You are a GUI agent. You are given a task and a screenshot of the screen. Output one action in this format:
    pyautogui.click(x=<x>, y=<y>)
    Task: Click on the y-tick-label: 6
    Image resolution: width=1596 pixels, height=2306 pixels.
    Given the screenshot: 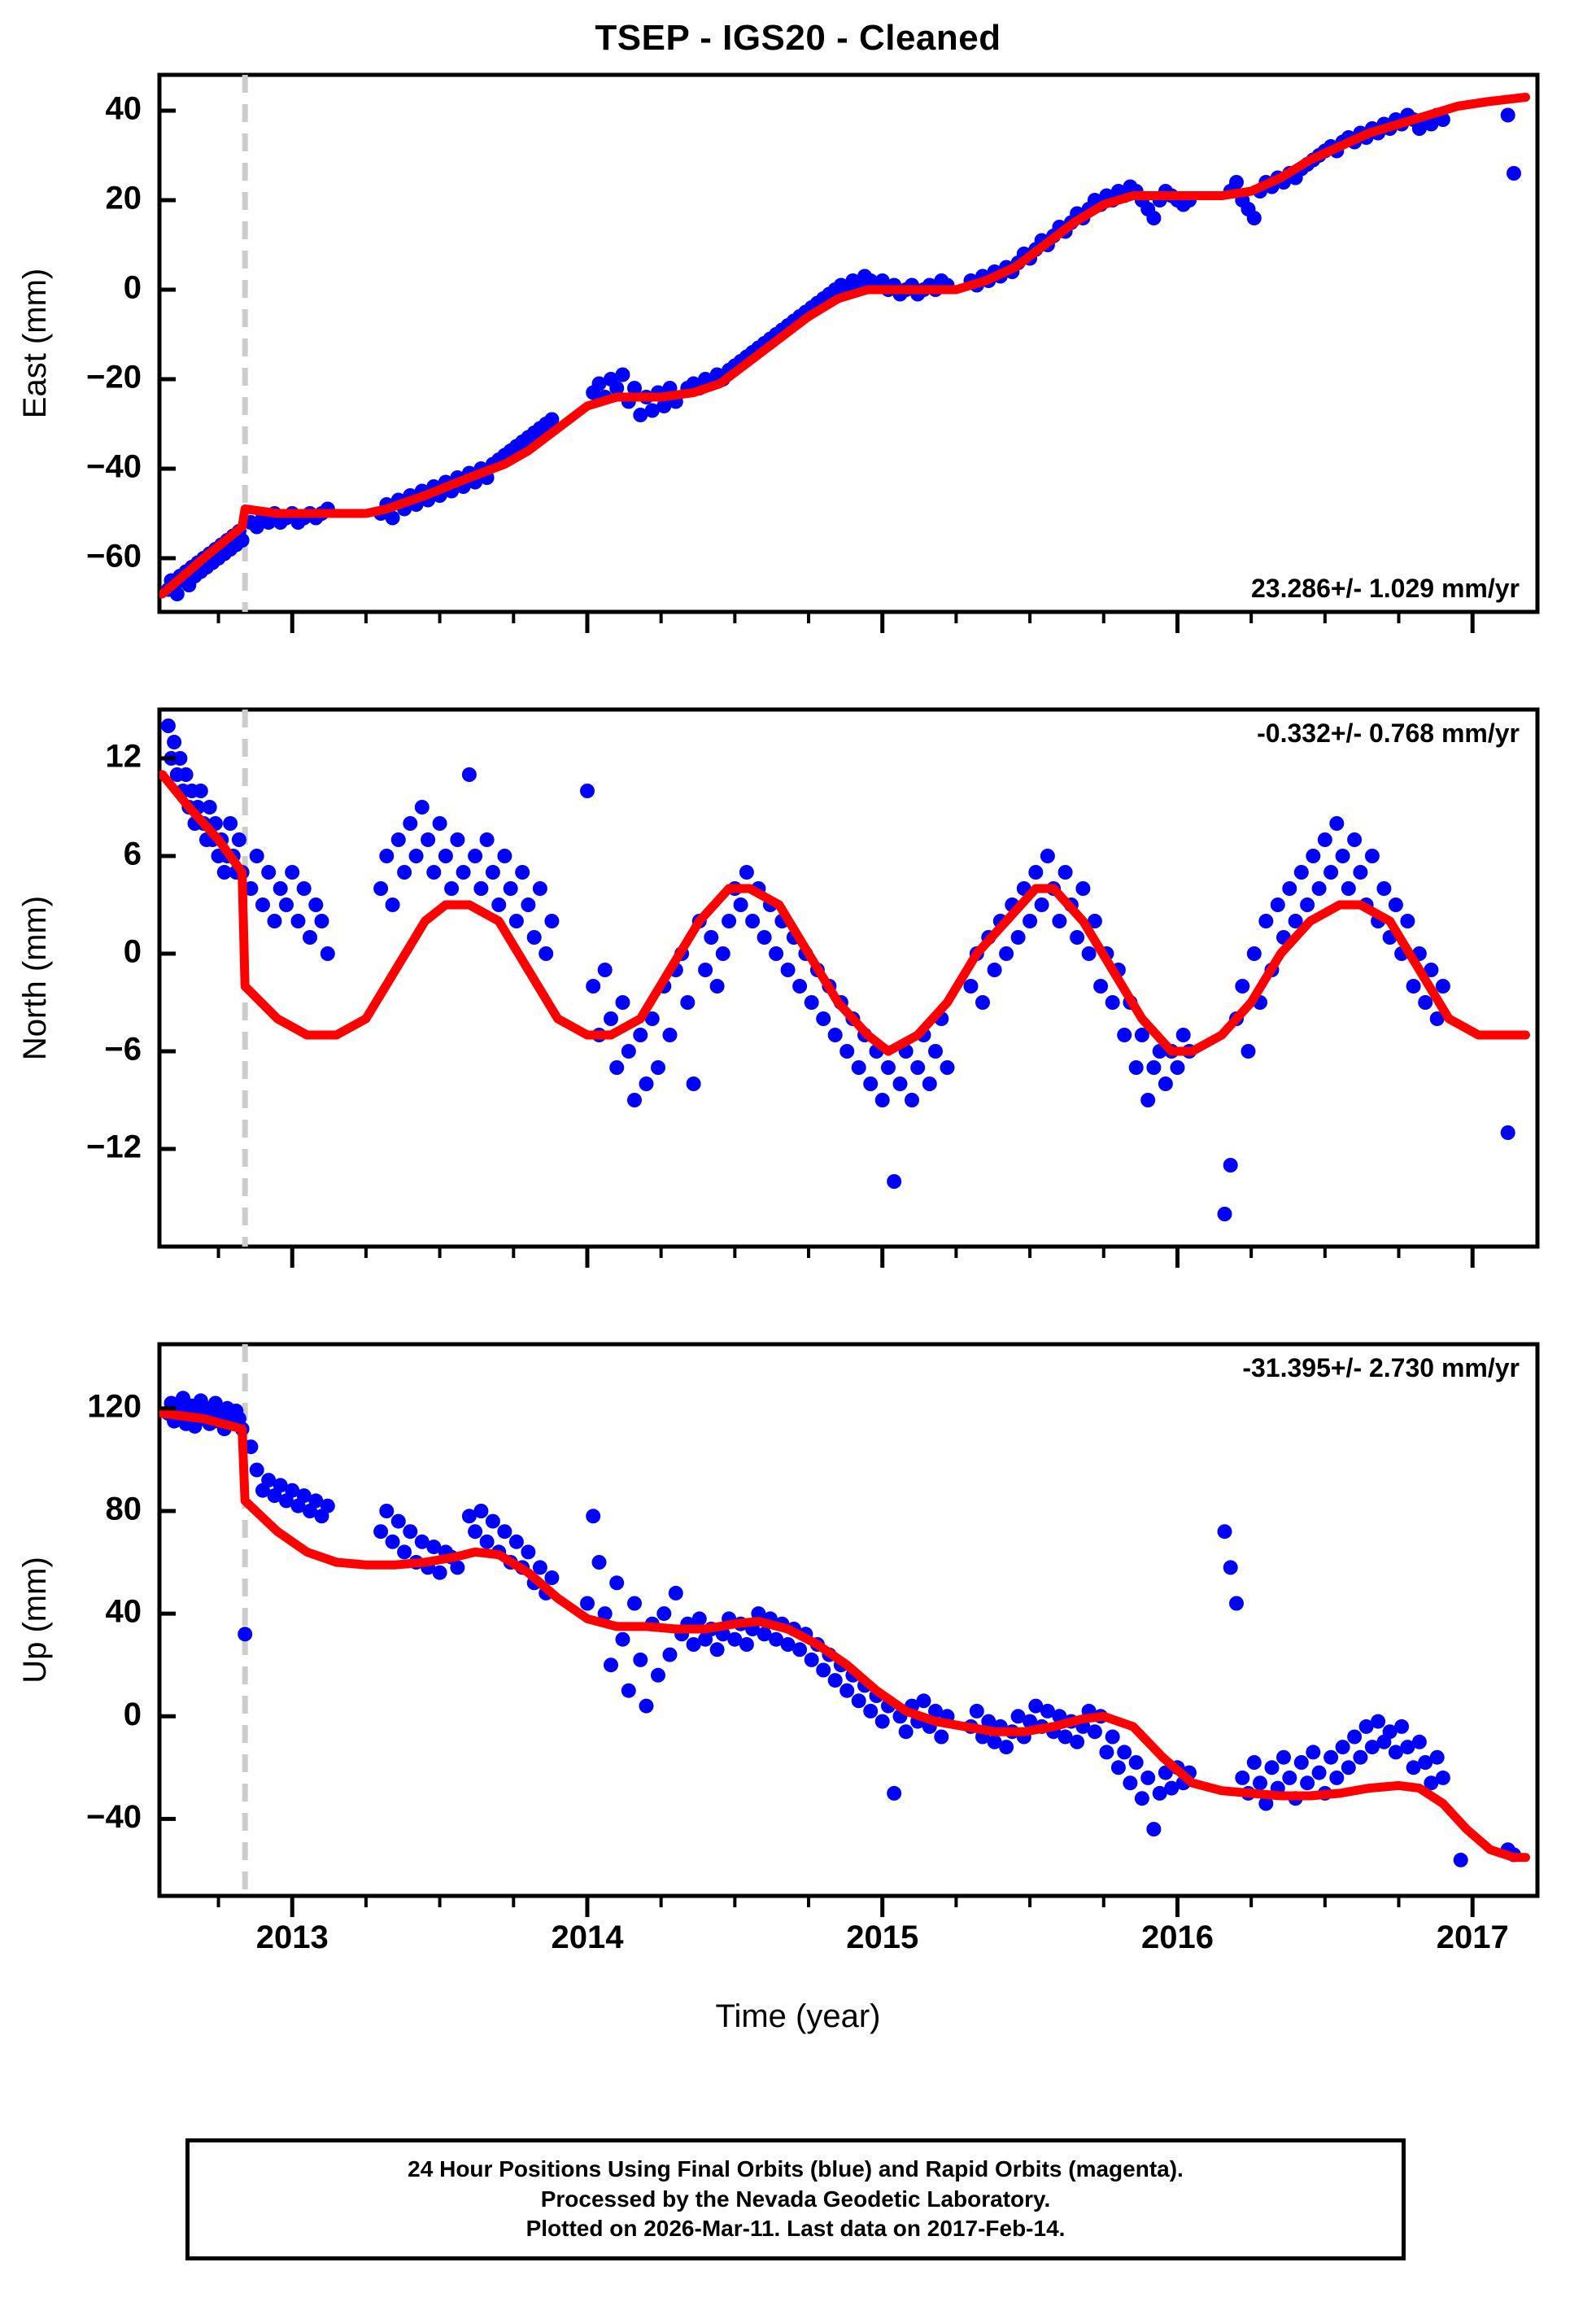 What is the action you would take?
    pyautogui.click(x=133, y=854)
    